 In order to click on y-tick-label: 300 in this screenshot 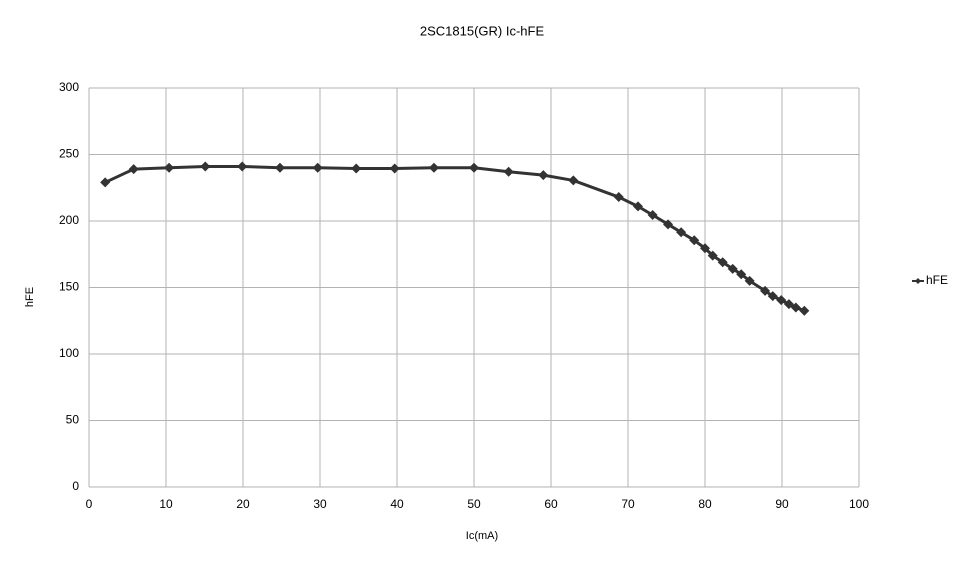, I will do `click(69, 87)`.